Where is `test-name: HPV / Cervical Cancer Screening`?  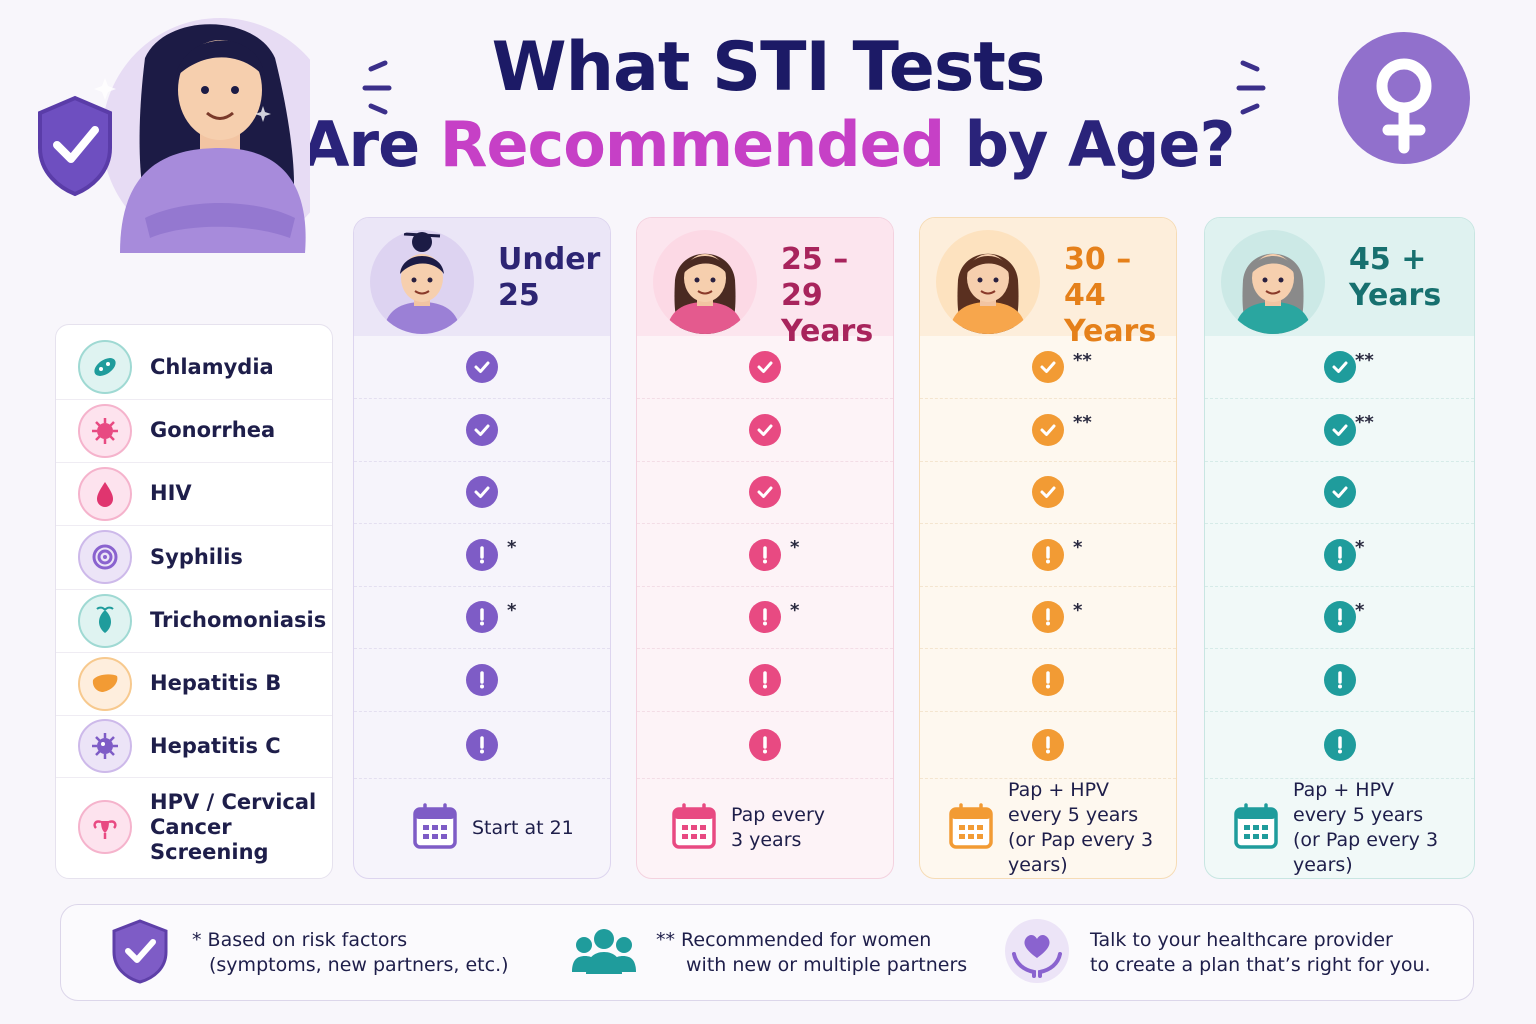 test-name: HPV / Cervical Cancer Screening is located at coordinates (233, 826).